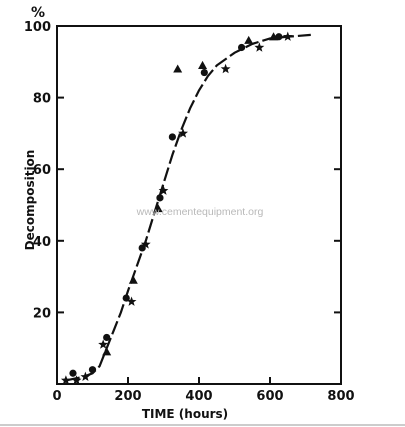  I want to click on x-tick-label-0: 0, so click(56, 396).